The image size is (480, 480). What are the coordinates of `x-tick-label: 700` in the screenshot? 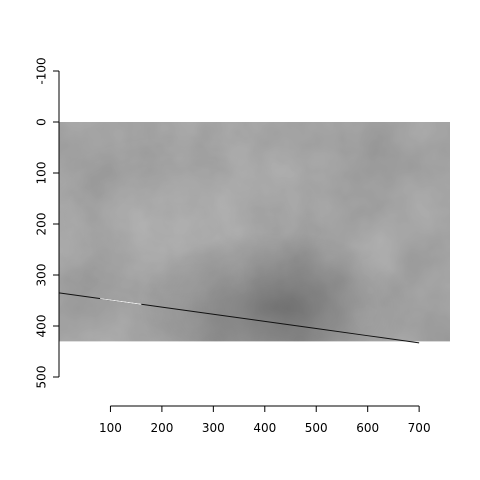 It's located at (419, 428).